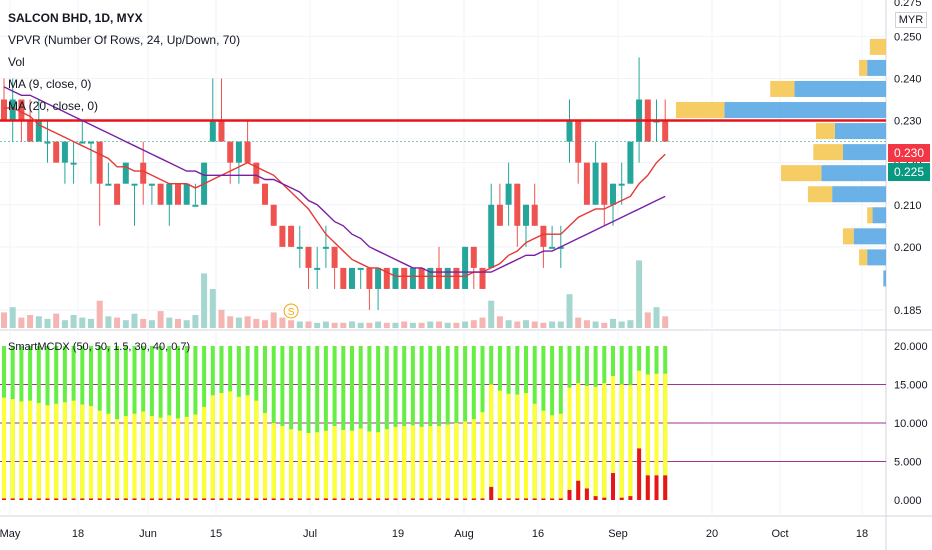  I want to click on smartmcdx-legend: SmartMCDX (50, 50, 1.5, 30, 40, 0.7), so click(99, 347).